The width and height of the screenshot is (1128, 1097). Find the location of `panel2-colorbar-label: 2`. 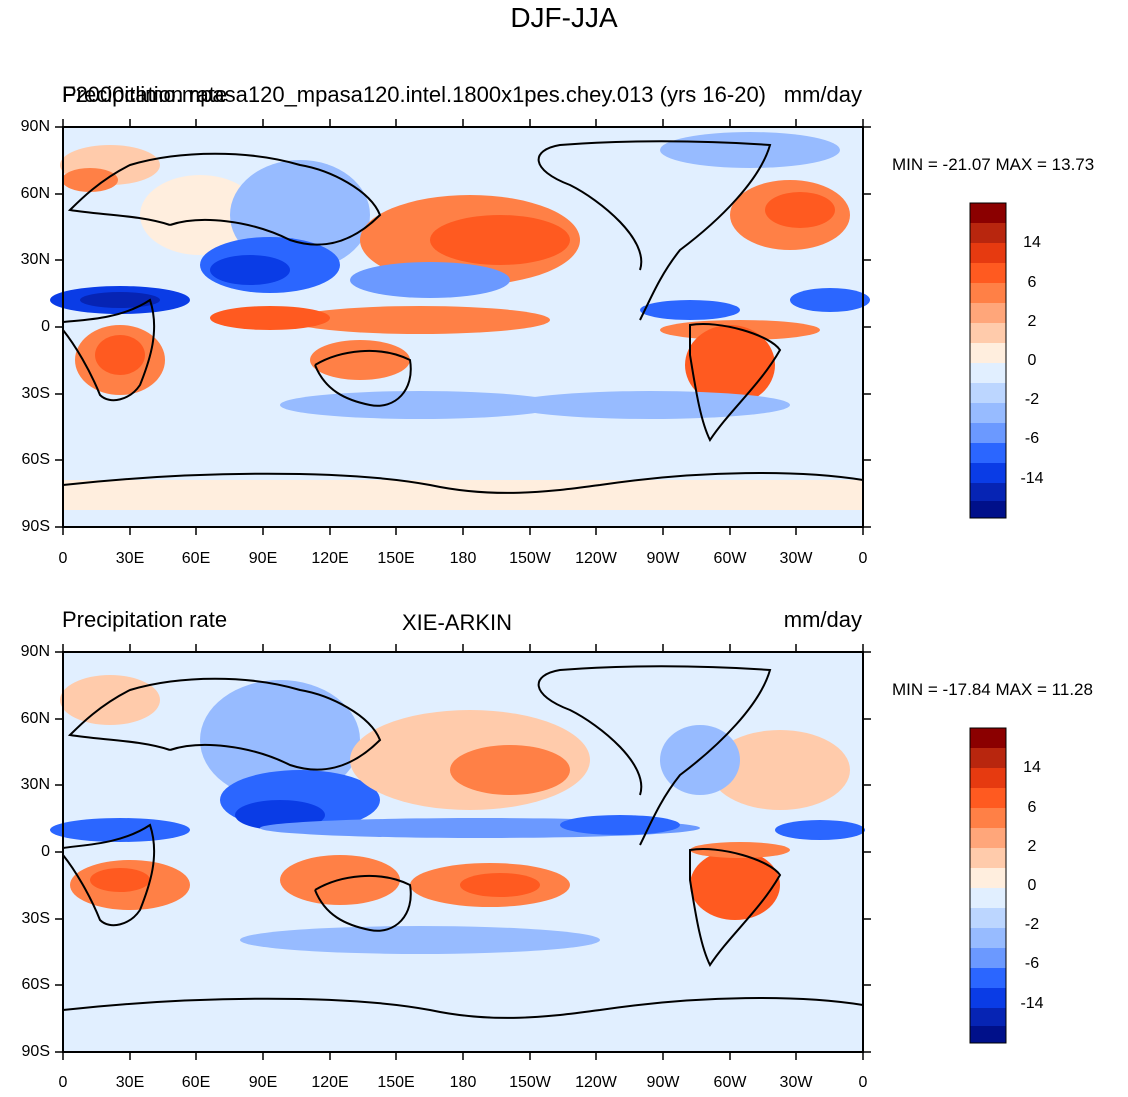

panel2-colorbar-label: 2 is located at coordinates (1032, 846).